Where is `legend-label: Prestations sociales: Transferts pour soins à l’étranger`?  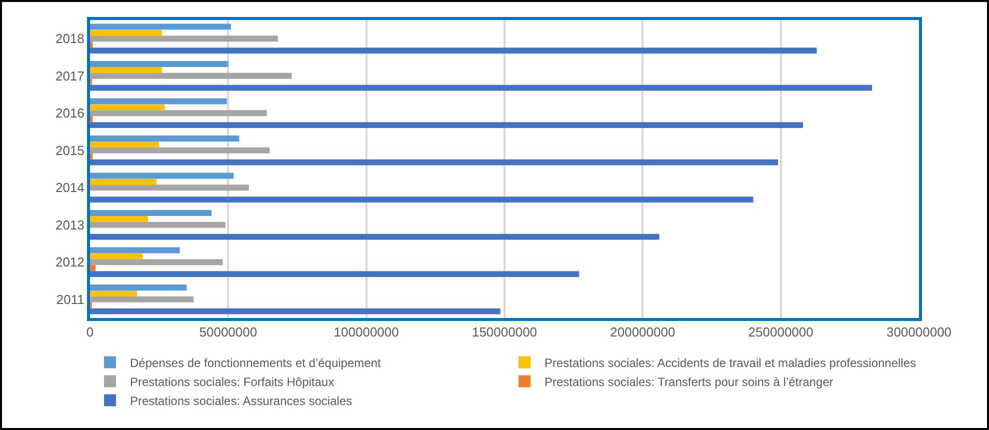 legend-label: Prestations sociales: Transferts pour soins à l’étranger is located at coordinates (689, 381).